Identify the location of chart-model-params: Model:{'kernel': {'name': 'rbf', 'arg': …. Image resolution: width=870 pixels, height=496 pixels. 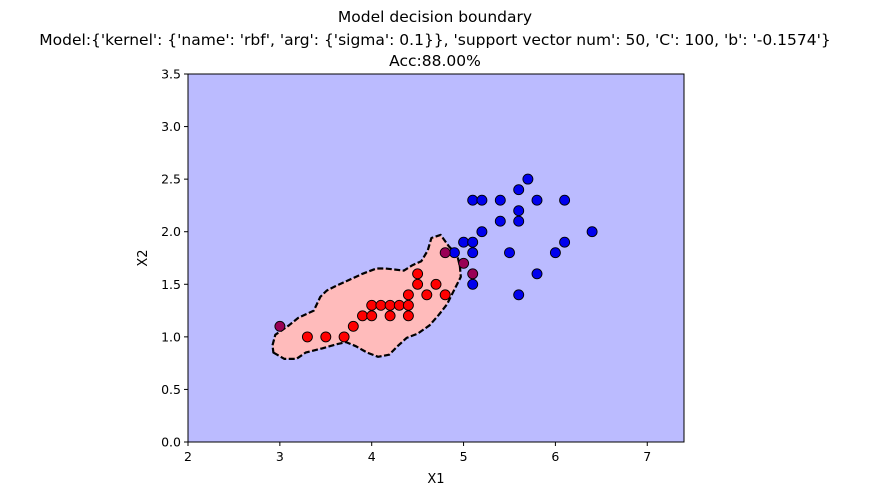
(435, 40).